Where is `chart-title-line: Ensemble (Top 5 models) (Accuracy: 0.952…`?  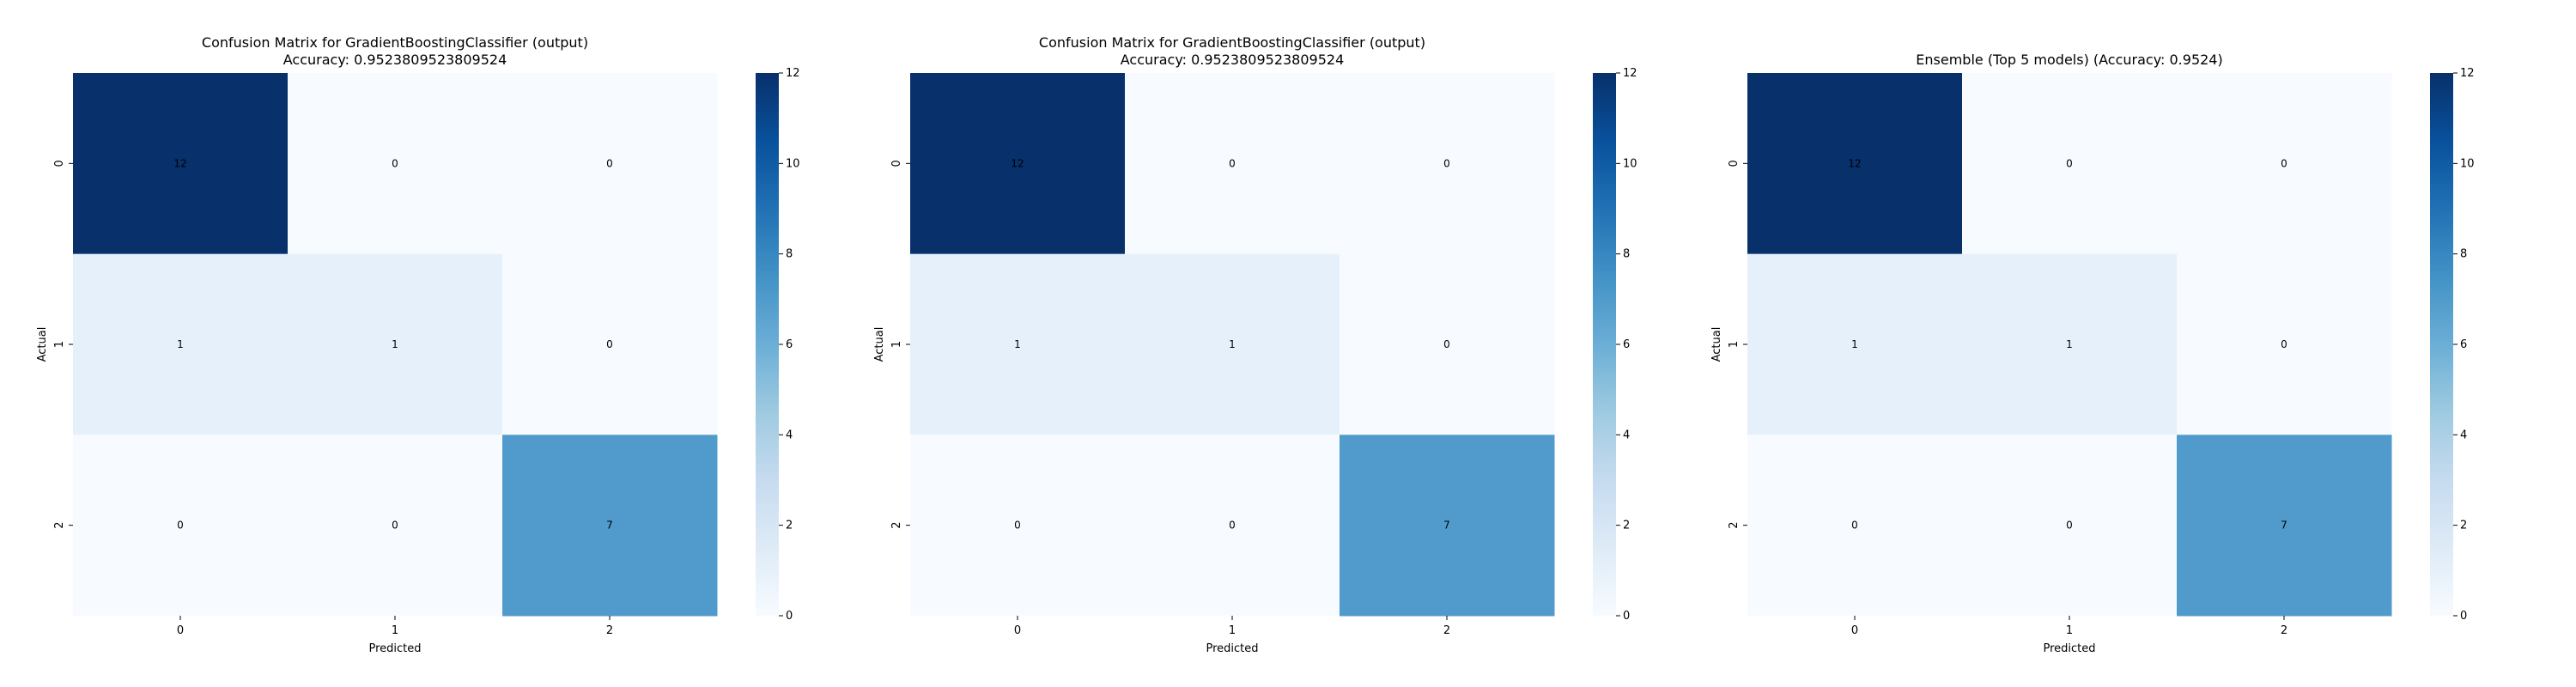 chart-title-line: Ensemble (Top 5 models) (Accuracy: 0.952… is located at coordinates (2069, 60).